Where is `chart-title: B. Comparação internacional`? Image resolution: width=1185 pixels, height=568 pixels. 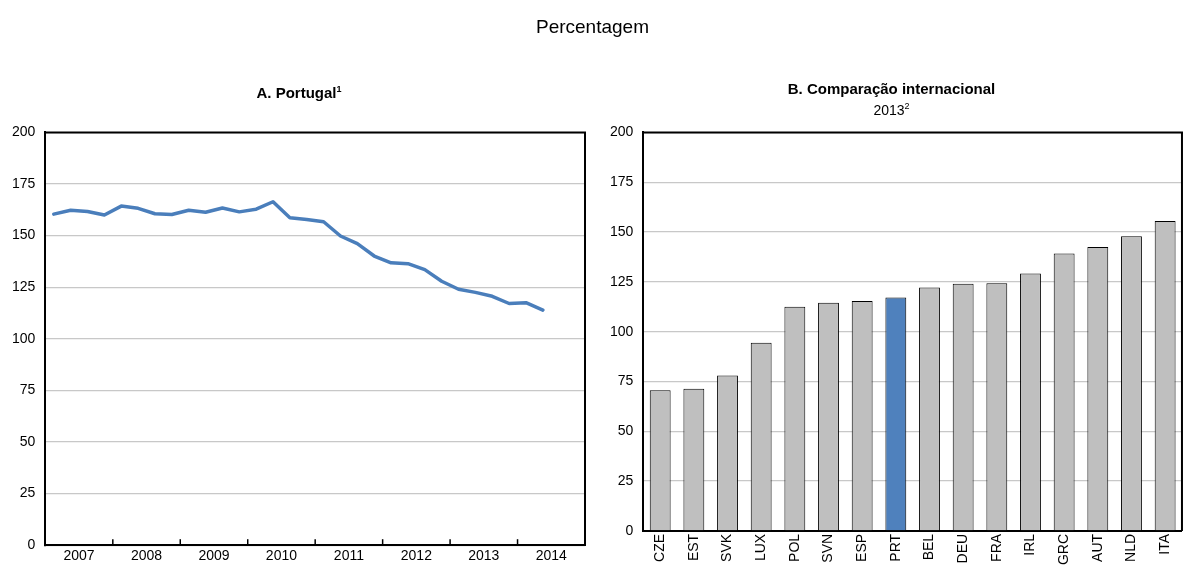
chart-title: B. Comparação internacional is located at coordinates (891, 89).